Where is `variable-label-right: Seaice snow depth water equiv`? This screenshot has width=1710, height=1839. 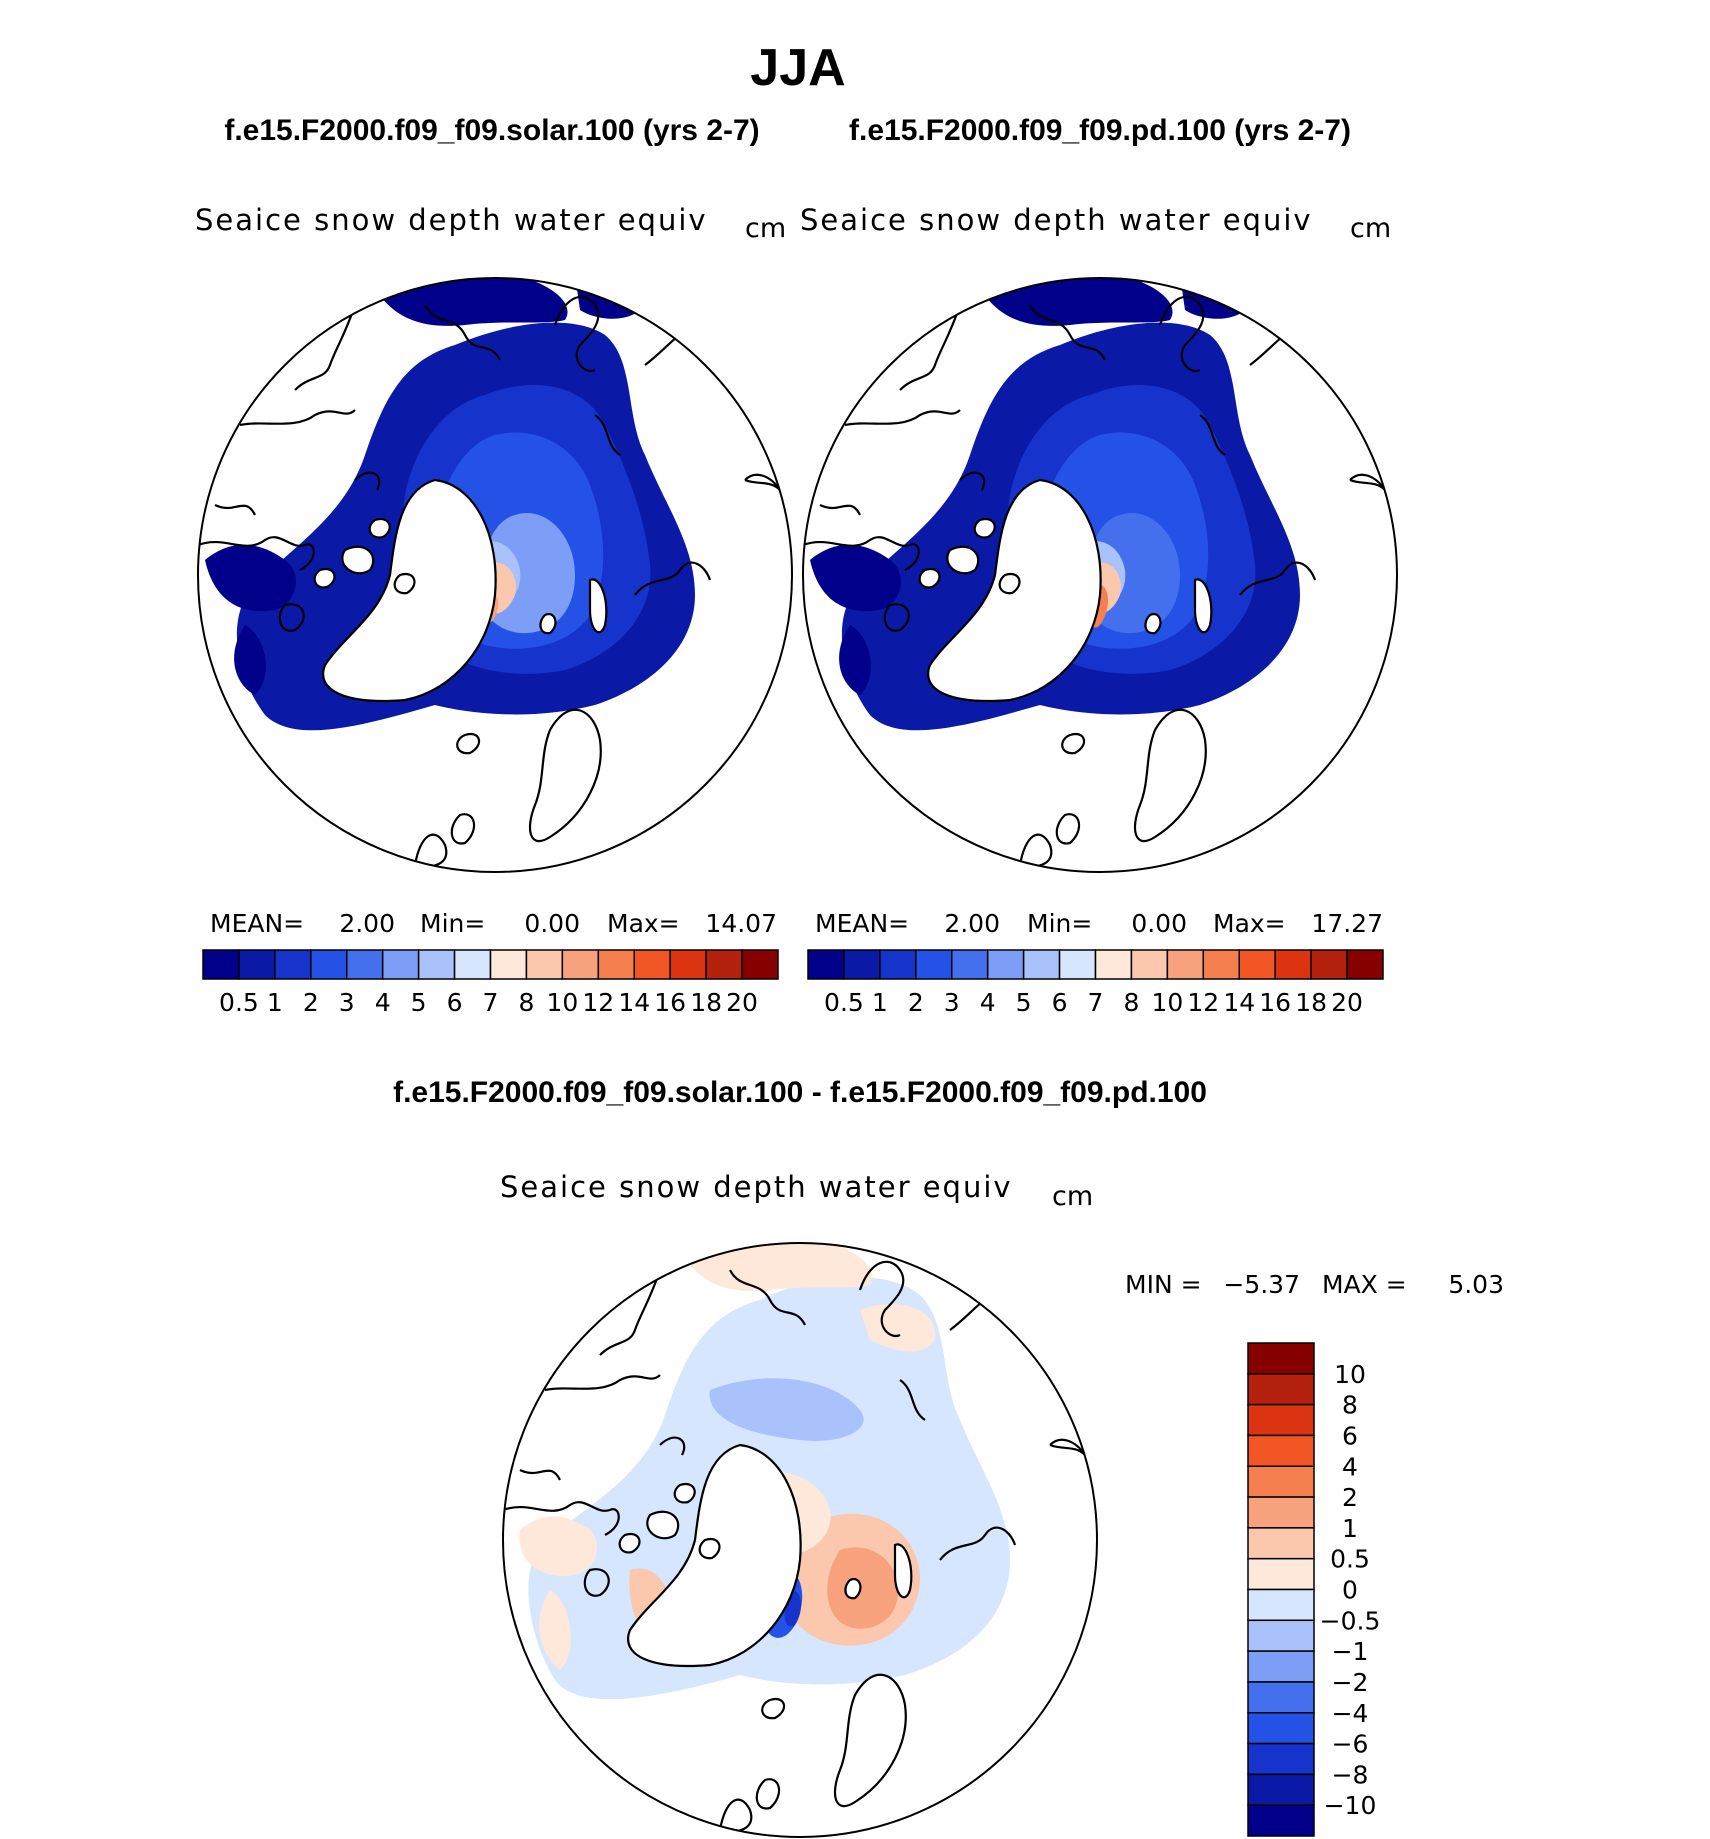 variable-label-right: Seaice snow depth water equiv is located at coordinates (1056, 220).